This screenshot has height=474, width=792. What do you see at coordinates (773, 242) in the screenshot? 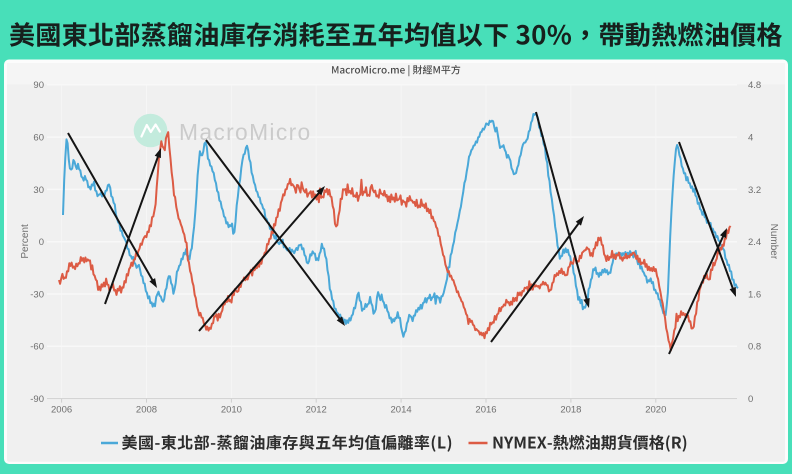
I see `svg-text: Number` at bounding box center [773, 242].